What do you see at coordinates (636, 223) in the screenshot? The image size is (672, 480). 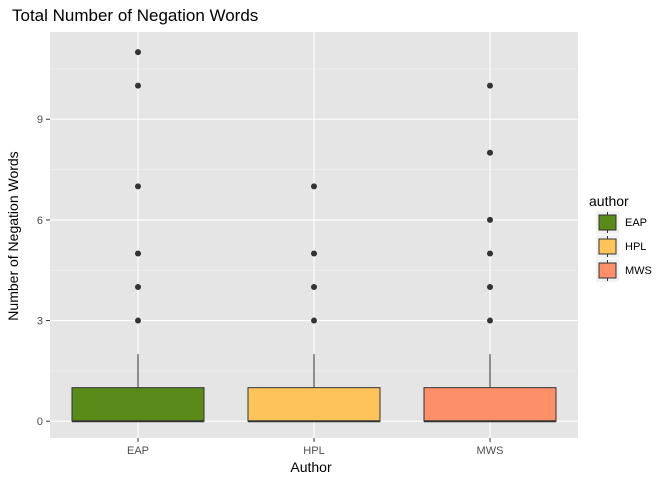 I see `legend-label: EAP` at bounding box center [636, 223].